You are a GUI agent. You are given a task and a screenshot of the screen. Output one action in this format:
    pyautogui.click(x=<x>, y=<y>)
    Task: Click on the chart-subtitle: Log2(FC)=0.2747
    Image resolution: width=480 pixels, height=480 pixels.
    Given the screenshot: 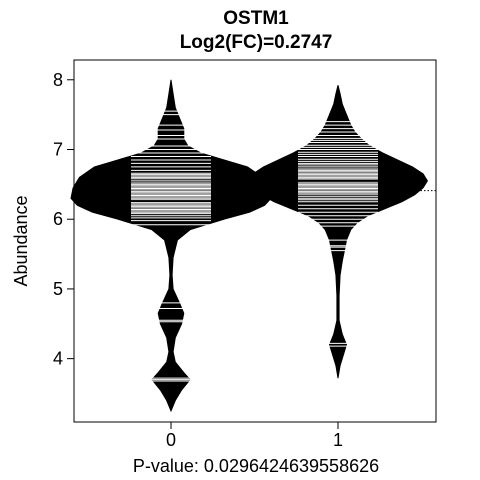 What is the action you would take?
    pyautogui.click(x=256, y=42)
    